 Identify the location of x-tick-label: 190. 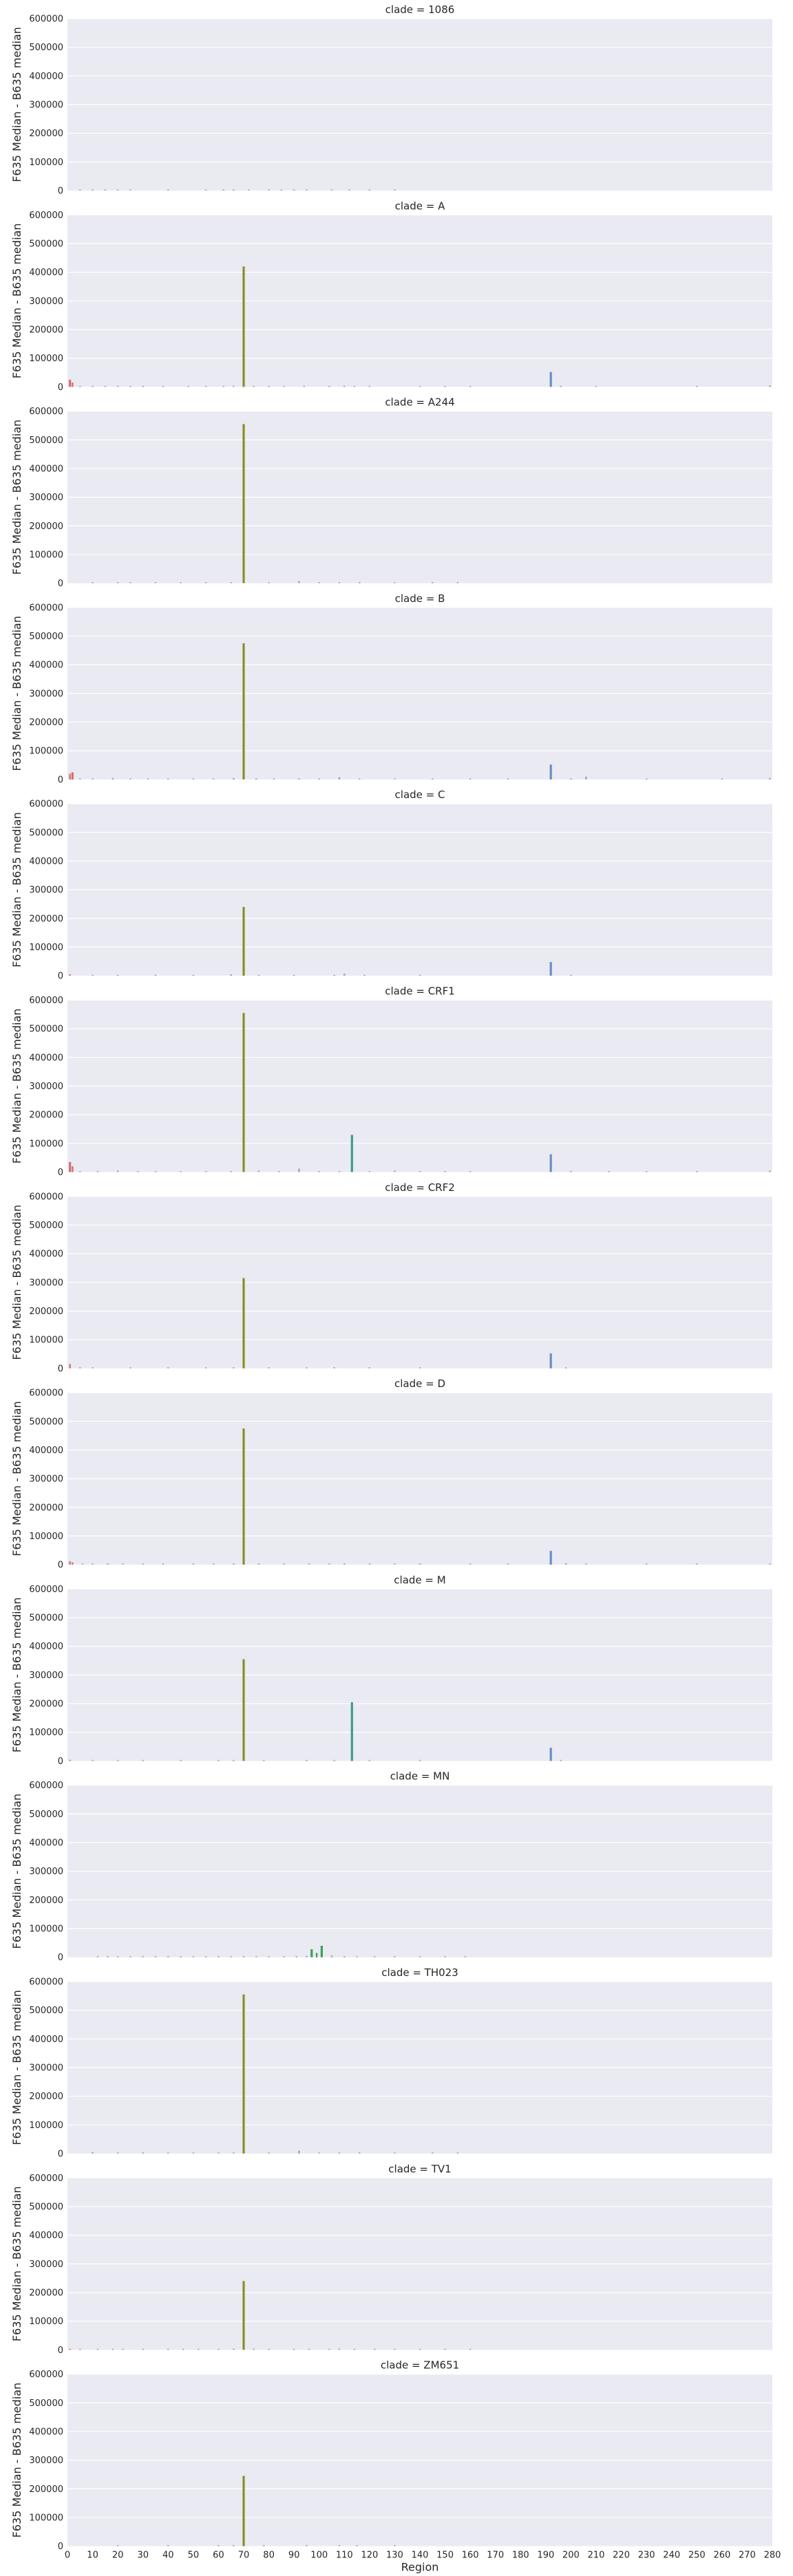
(546, 2556).